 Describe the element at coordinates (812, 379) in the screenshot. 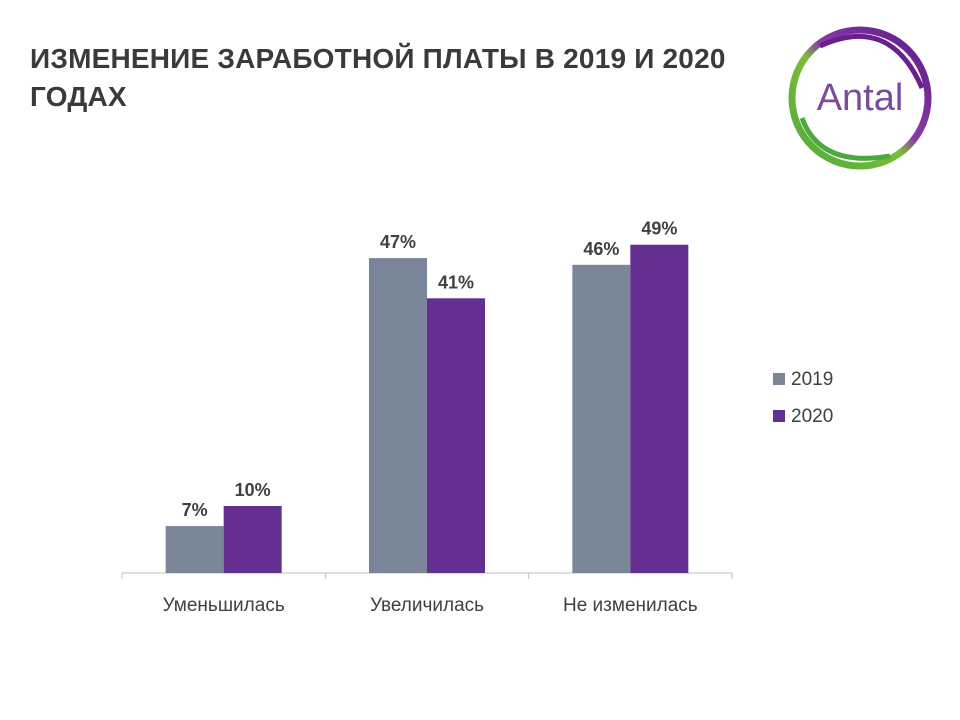

I see `legend-label-2019: 2019` at that location.